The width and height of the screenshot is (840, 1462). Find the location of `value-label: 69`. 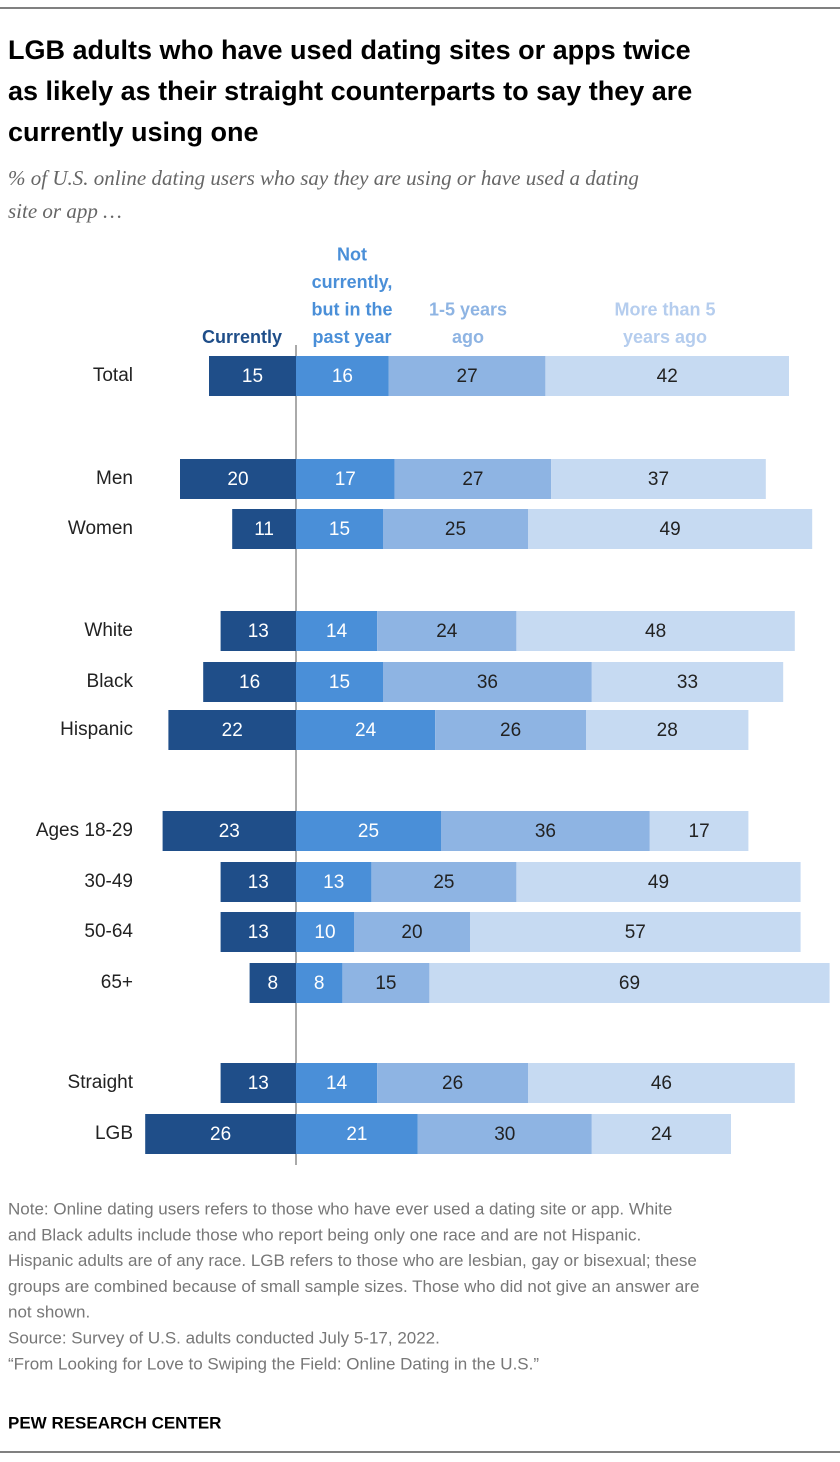

value-label: 69 is located at coordinates (629, 983).